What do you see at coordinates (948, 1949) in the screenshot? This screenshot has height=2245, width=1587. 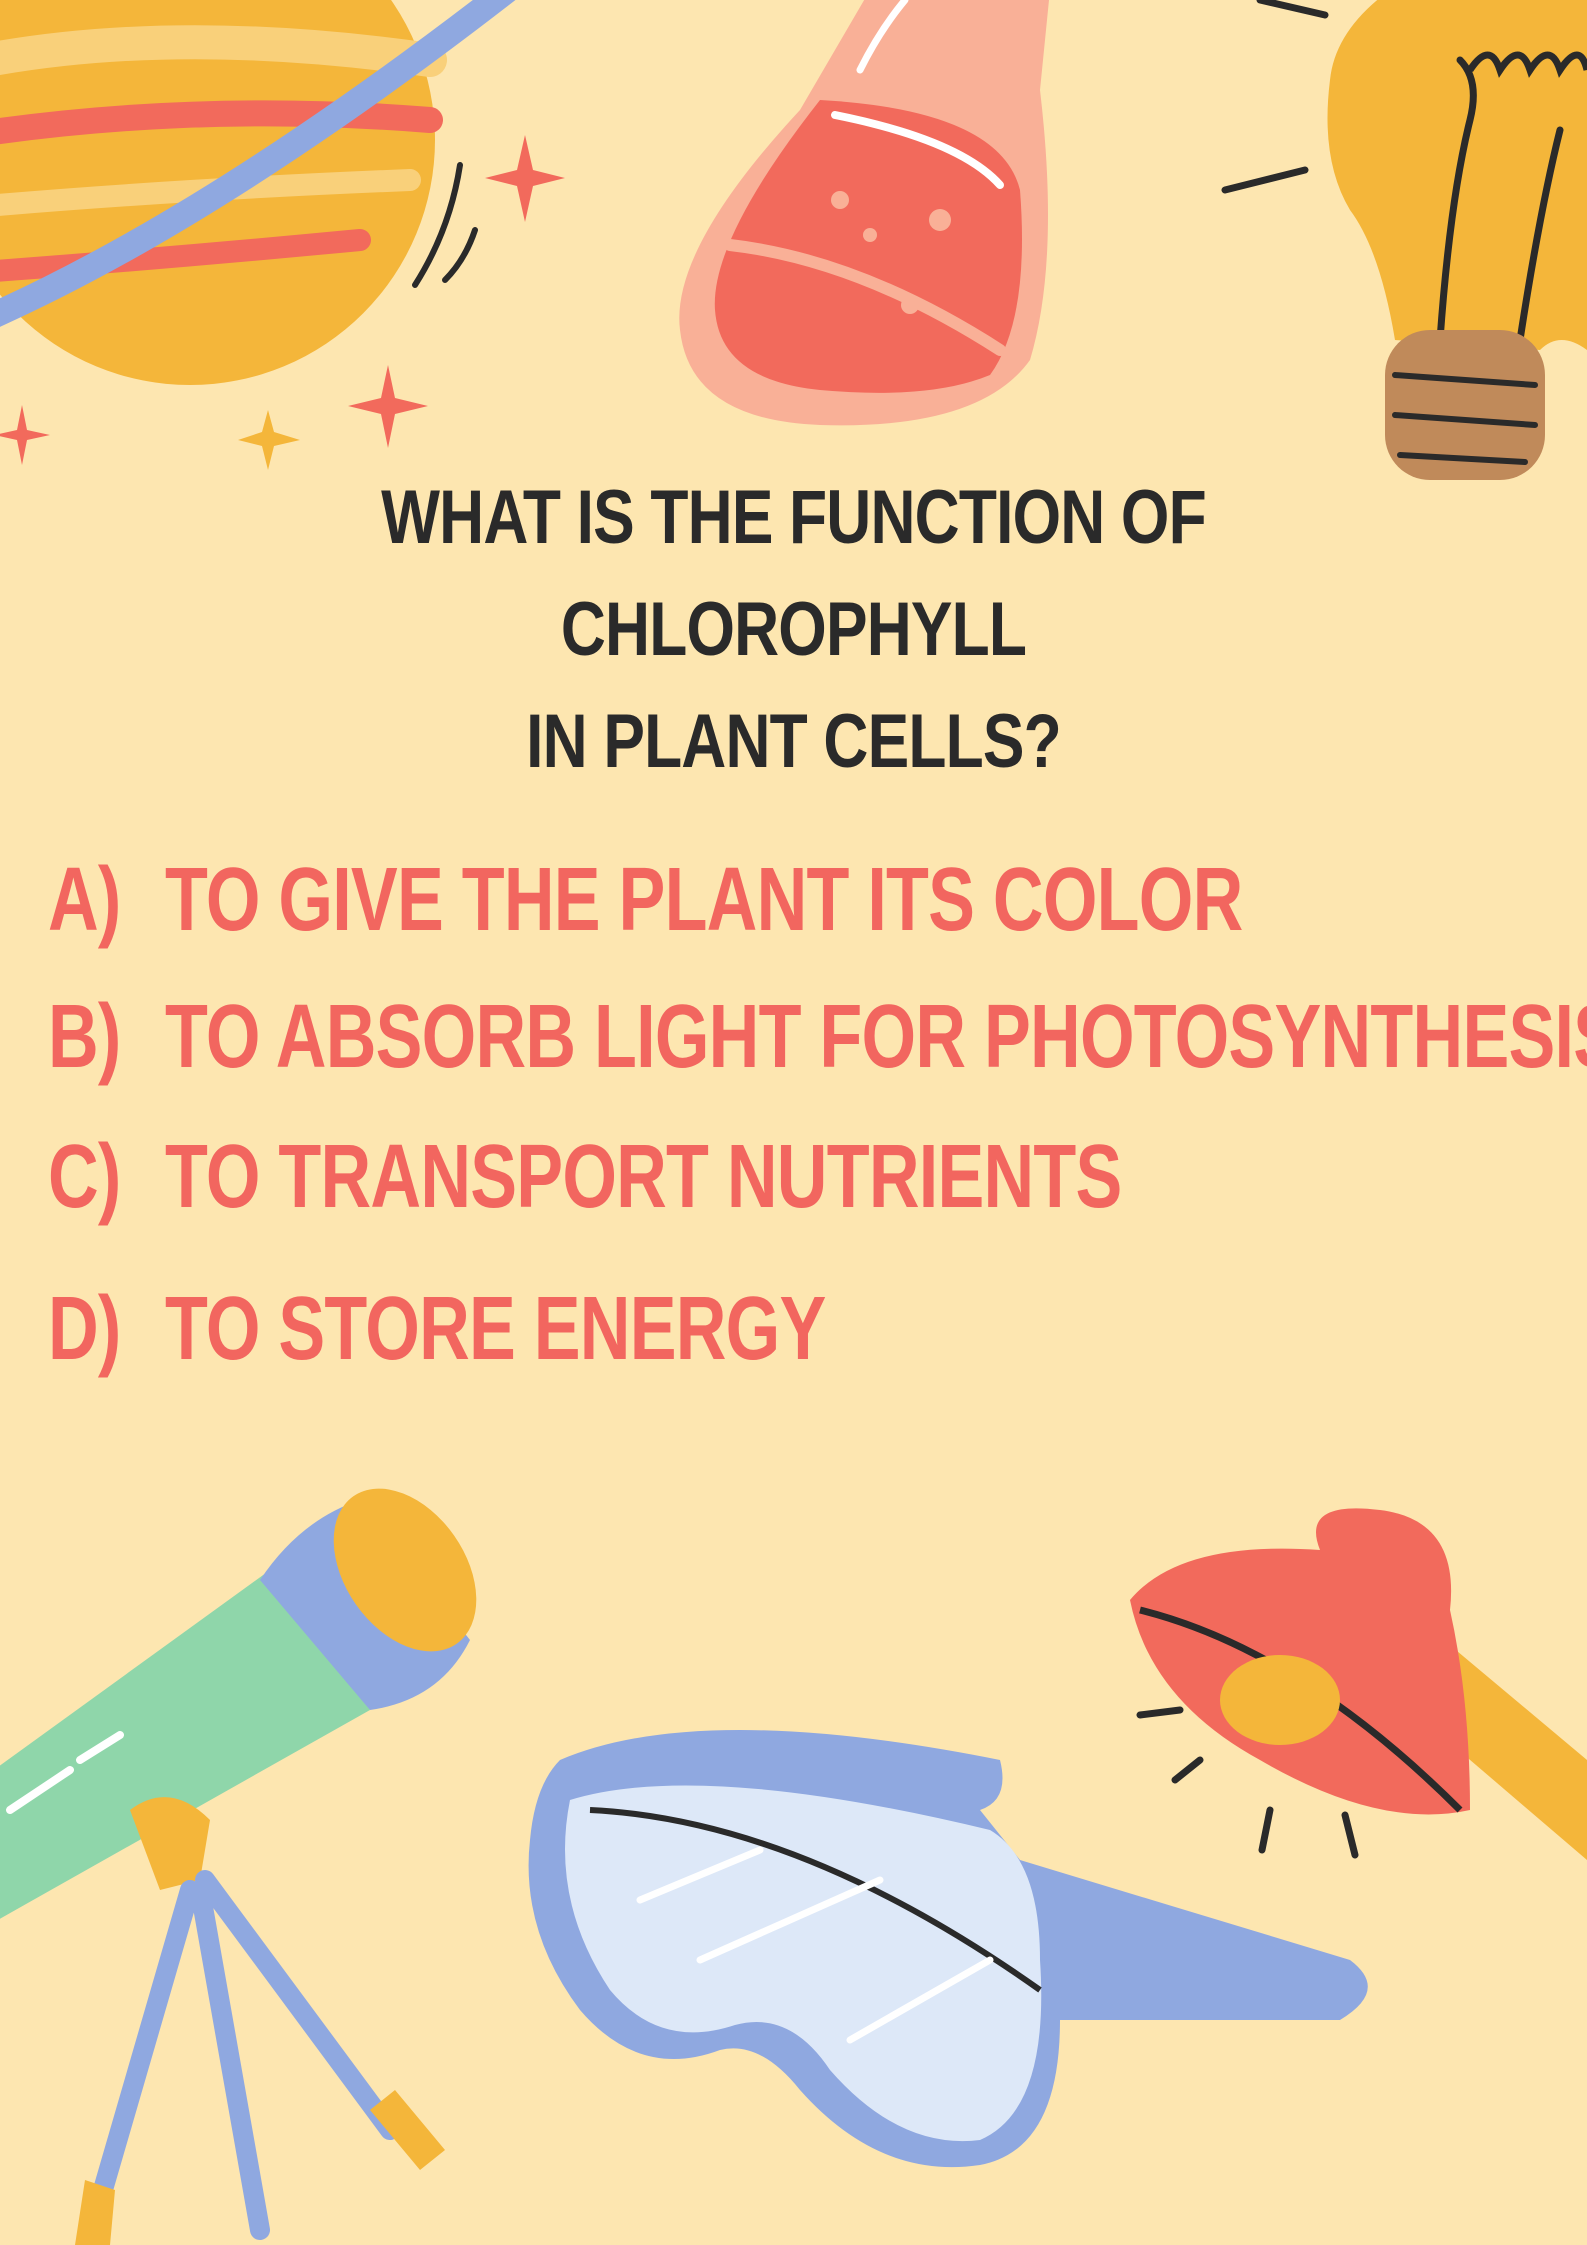 I see `safety-goggles-icon` at bounding box center [948, 1949].